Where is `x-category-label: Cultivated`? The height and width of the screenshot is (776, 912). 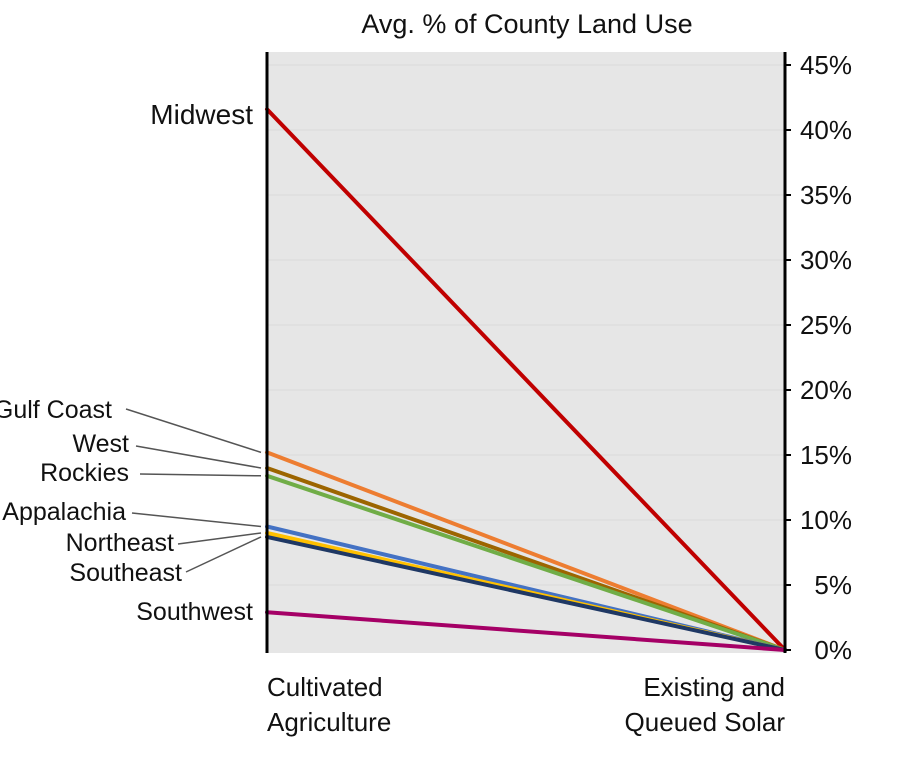
x-category-label: Cultivated is located at coordinates (325, 687).